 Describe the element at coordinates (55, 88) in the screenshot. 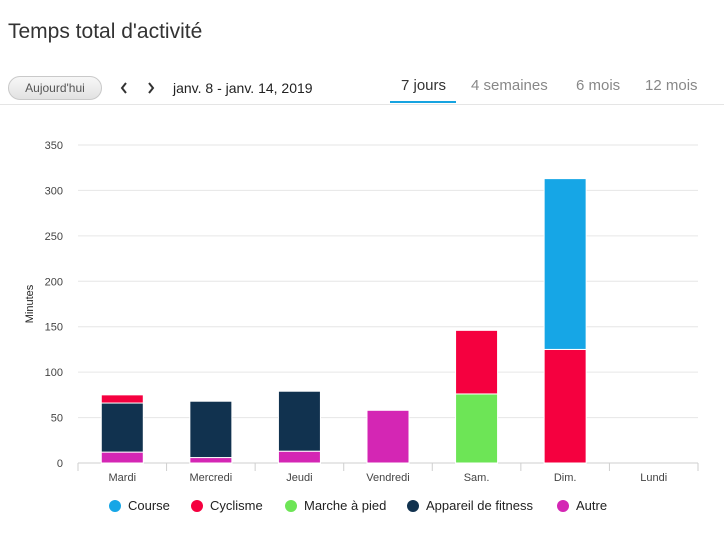

I see `today-button: Aujourd'hui` at that location.